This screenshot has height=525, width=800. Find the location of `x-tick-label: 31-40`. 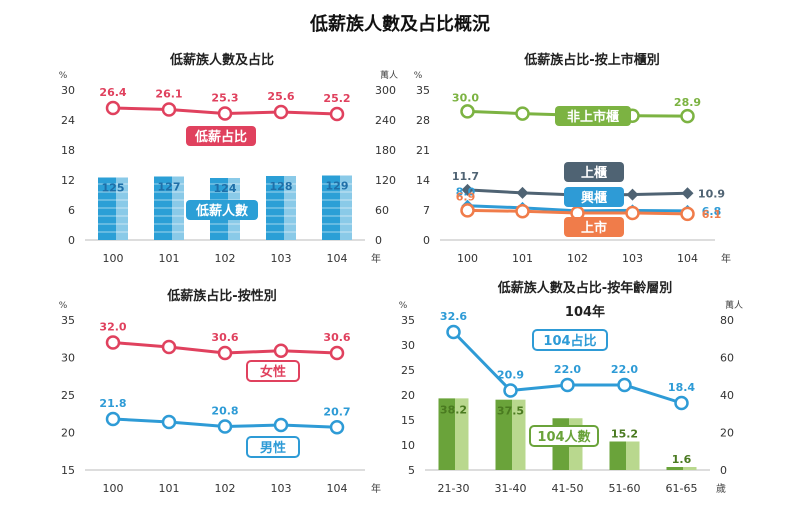

x-tick-label: 31-40 is located at coordinates (511, 488).